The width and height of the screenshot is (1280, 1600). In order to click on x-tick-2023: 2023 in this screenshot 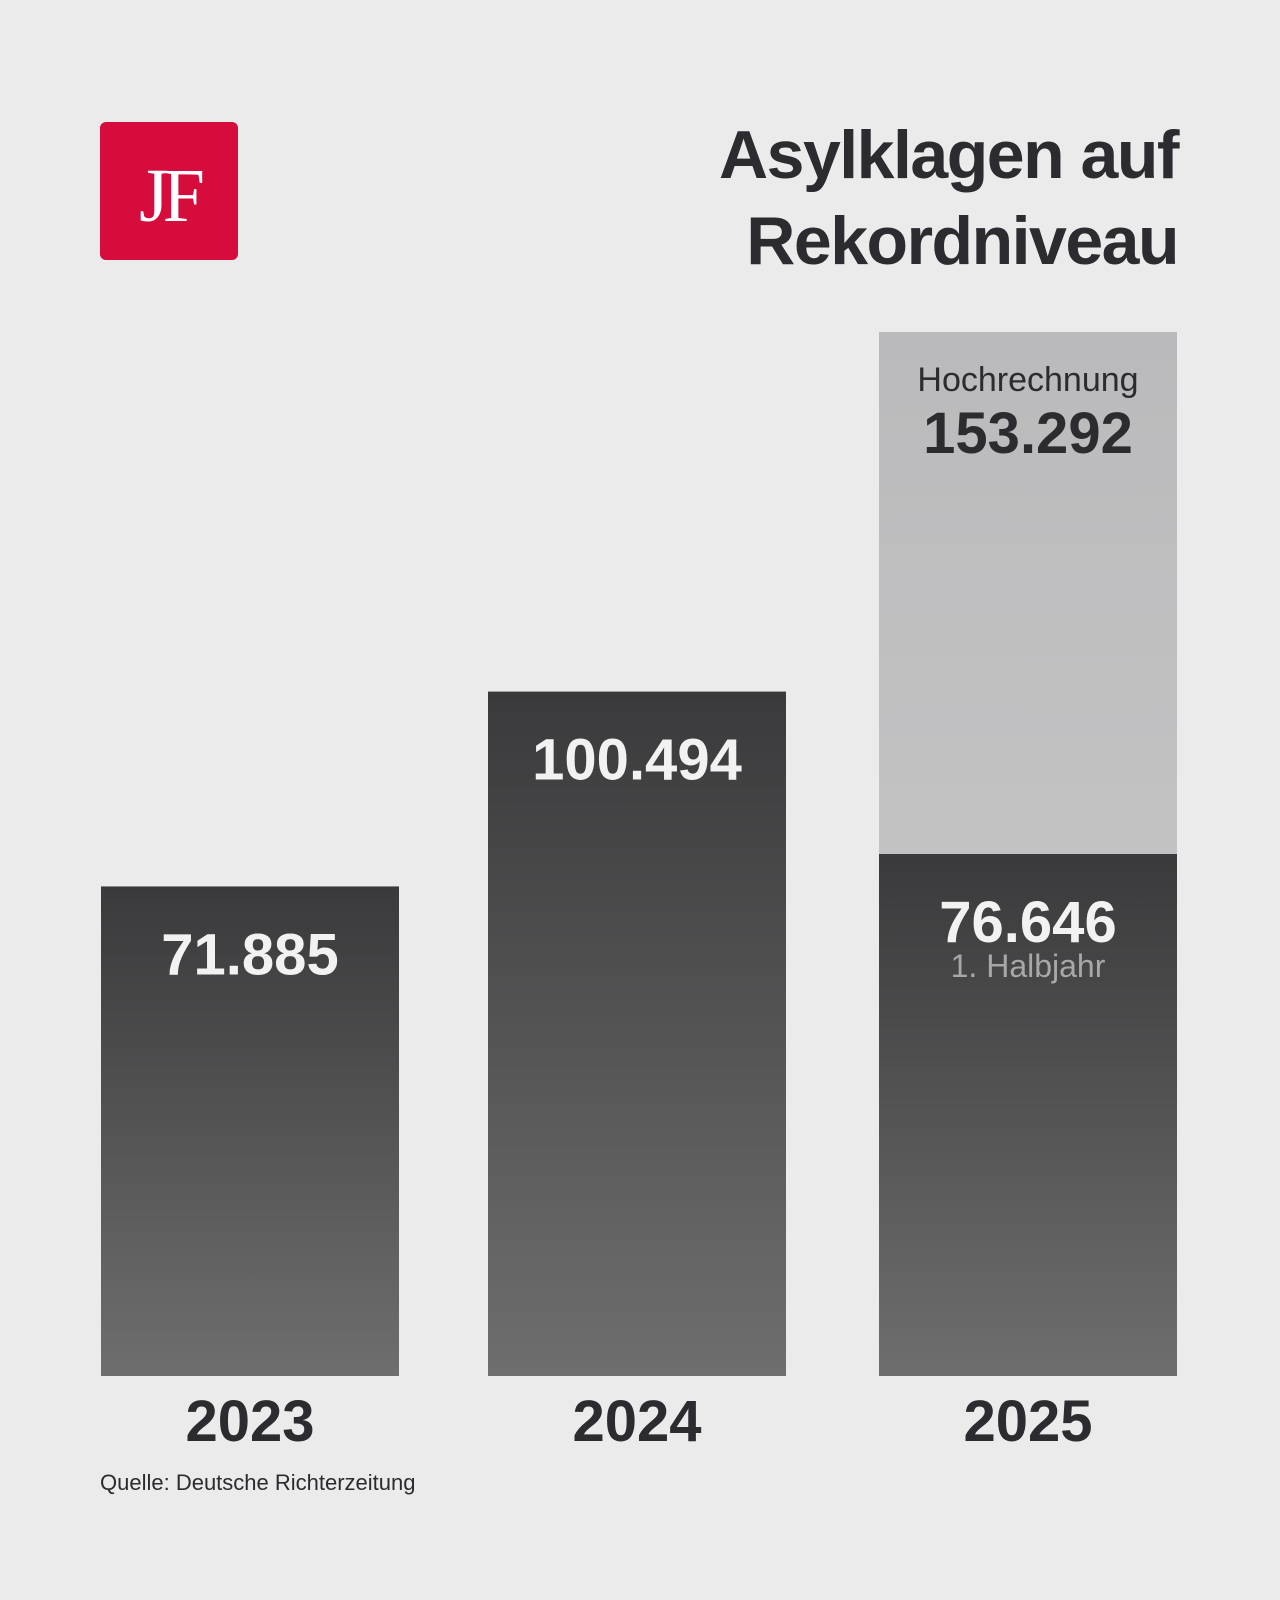, I will do `click(249, 1421)`.